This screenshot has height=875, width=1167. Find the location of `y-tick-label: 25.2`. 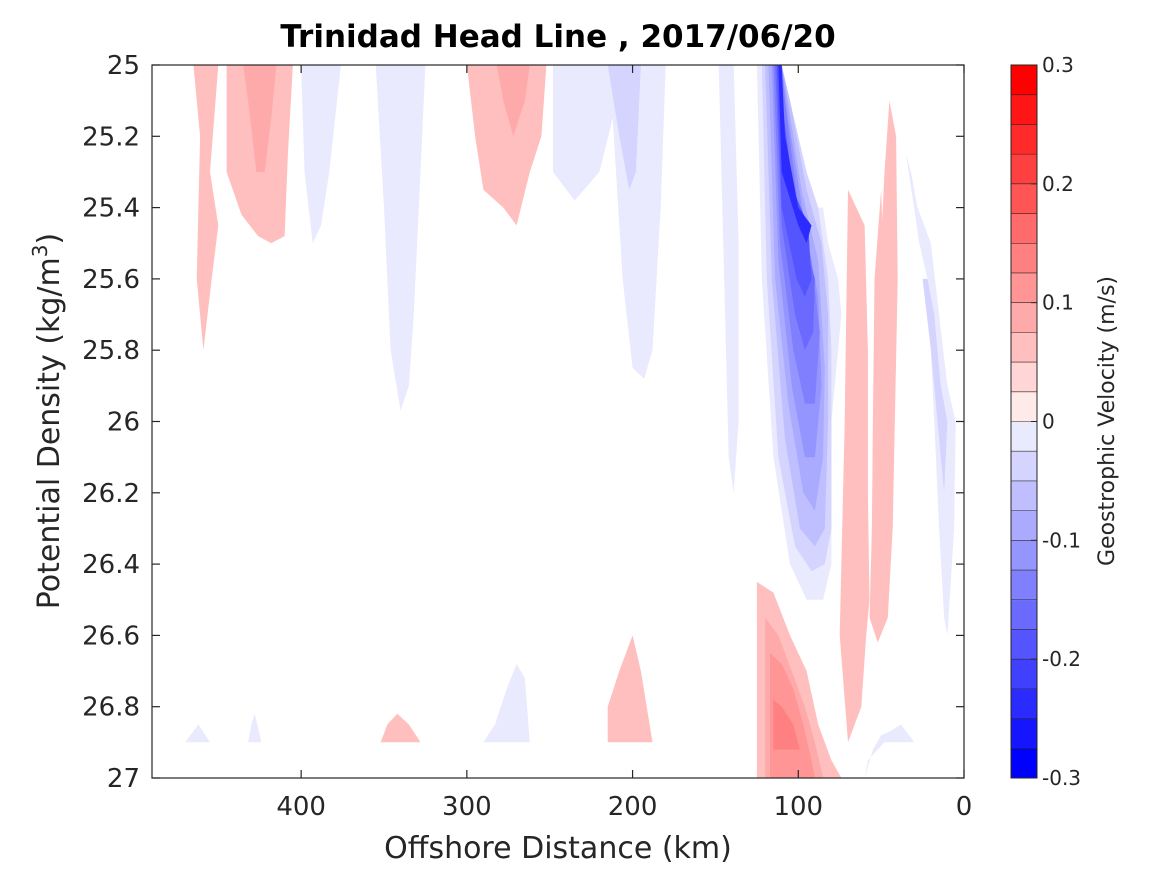

y-tick-label: 25.2 is located at coordinates (111, 137).